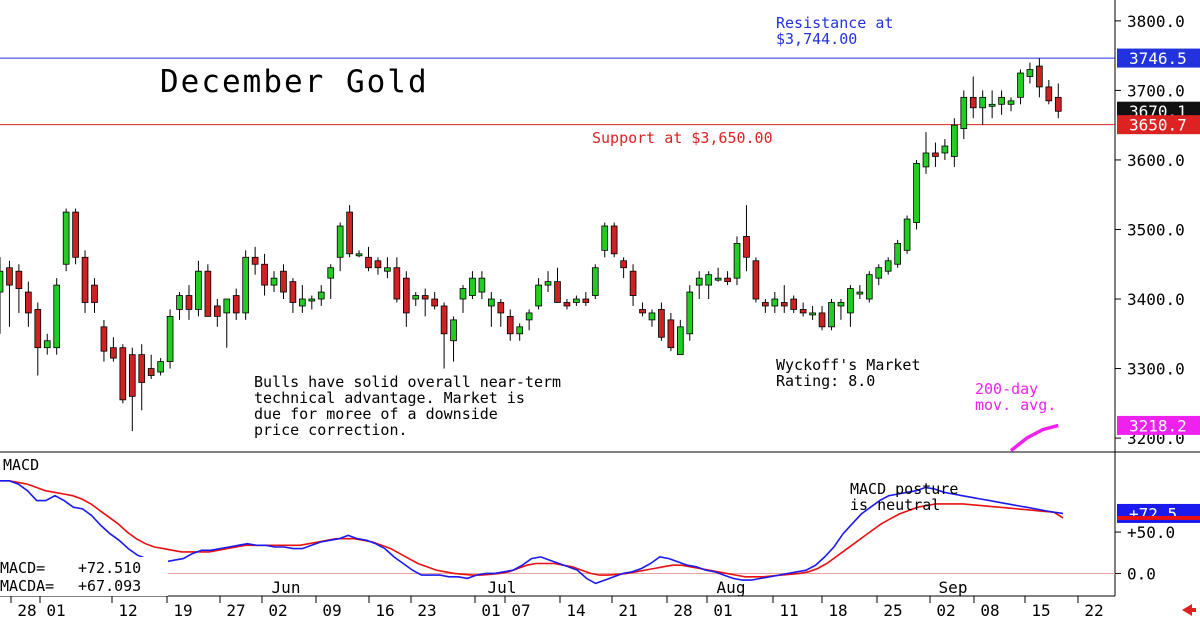  Describe the element at coordinates (1158, 517) in the screenshot. I see `macda-marker` at that location.